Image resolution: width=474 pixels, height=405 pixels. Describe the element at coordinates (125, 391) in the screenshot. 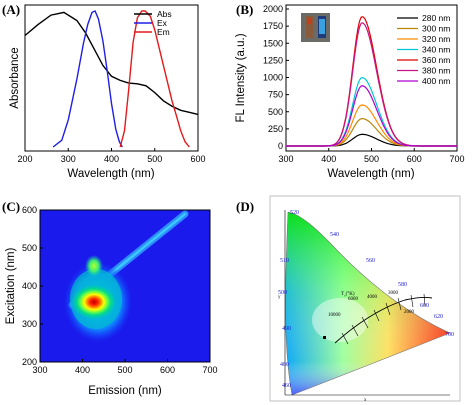

I see `panel-c-xlabel: Emission (nm)` at that location.